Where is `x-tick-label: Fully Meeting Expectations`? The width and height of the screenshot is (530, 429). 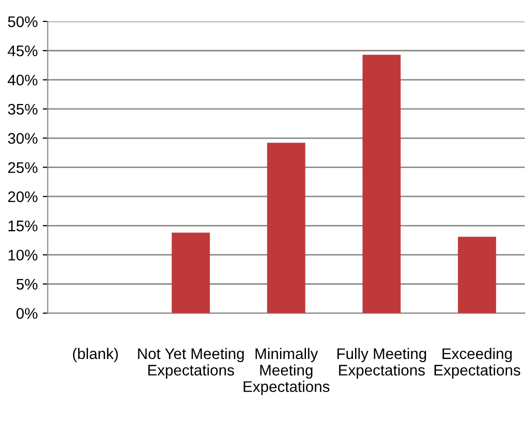 x-tick-label: Fully Meeting Expectations is located at coordinates (381, 363).